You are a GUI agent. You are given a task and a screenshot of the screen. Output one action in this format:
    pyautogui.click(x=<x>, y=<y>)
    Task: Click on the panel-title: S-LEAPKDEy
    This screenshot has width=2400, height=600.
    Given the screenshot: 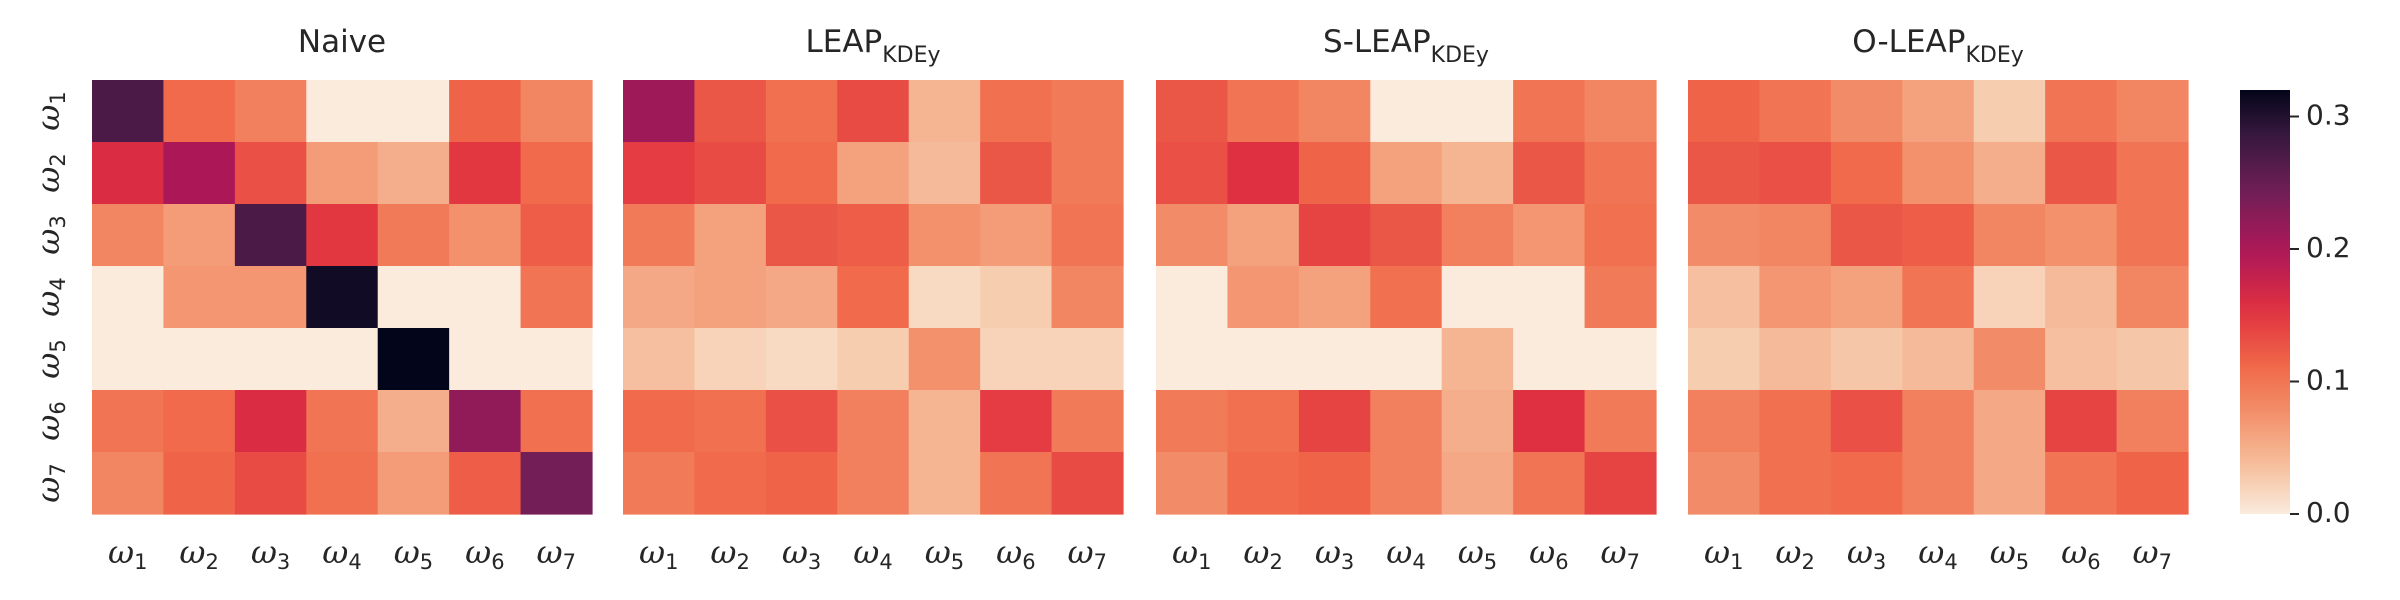 What is the action you would take?
    pyautogui.click(x=1406, y=46)
    